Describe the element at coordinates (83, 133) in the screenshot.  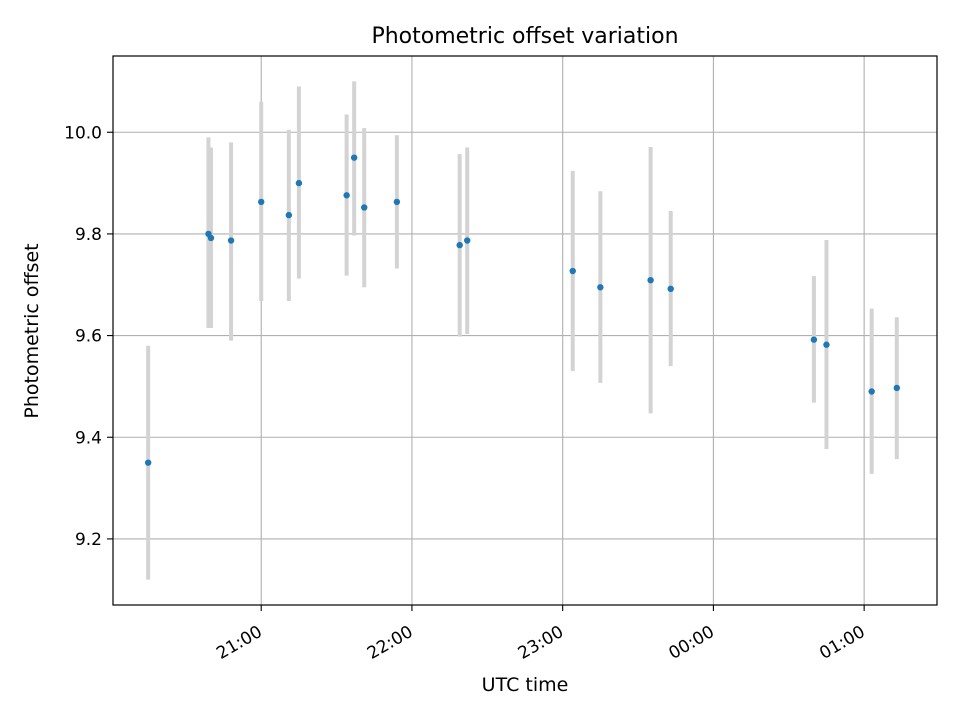
I see `y-tick-label: 10.0` at that location.